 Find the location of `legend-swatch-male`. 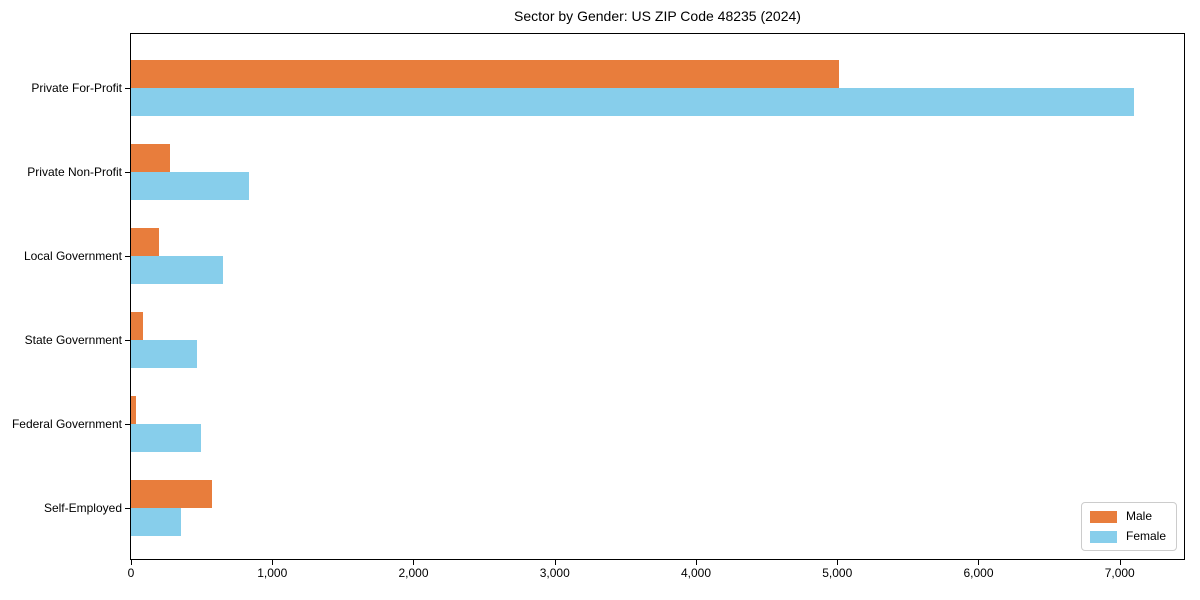

legend-swatch-male is located at coordinates (1103, 516).